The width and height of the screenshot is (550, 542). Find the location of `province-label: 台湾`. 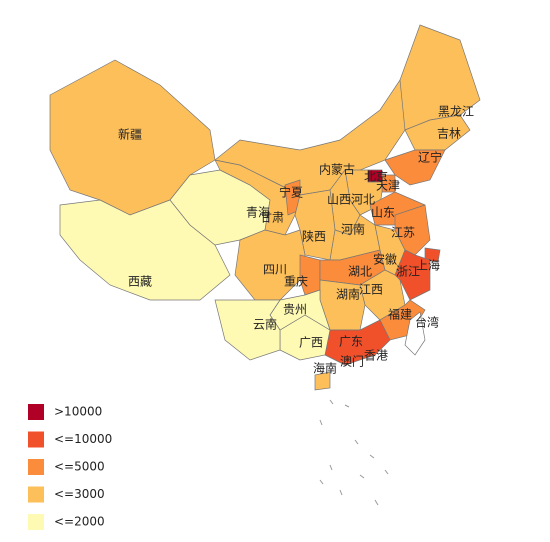

province-label: 台湾 is located at coordinates (427, 322).